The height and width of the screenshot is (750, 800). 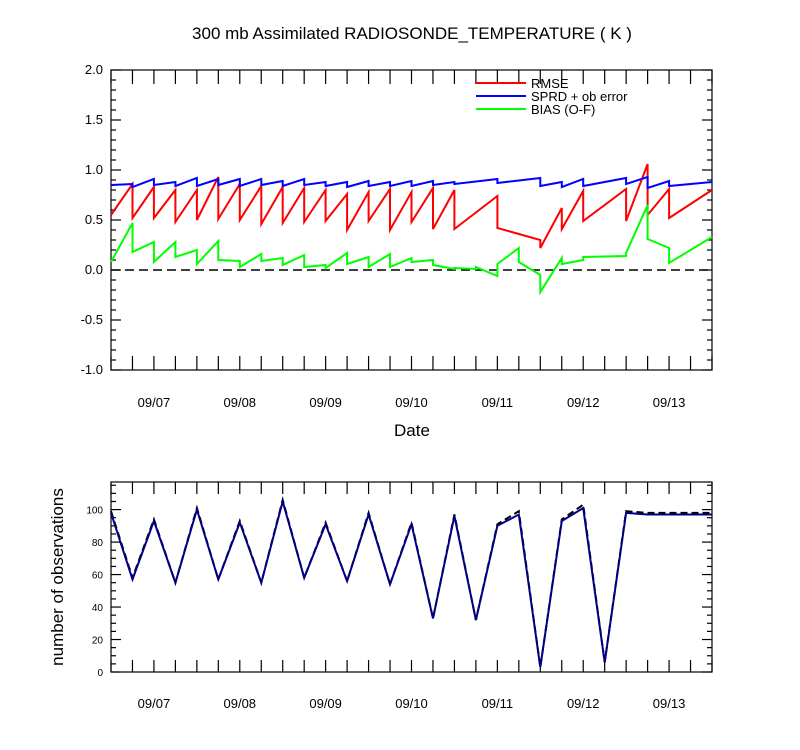 I want to click on y-tick-label: 100, so click(x=94, y=511).